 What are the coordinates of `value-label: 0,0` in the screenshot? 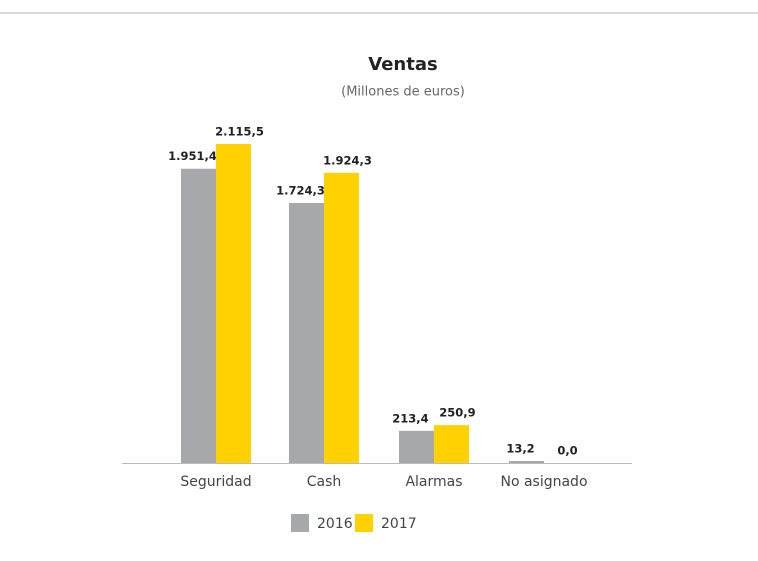 It's located at (567, 451).